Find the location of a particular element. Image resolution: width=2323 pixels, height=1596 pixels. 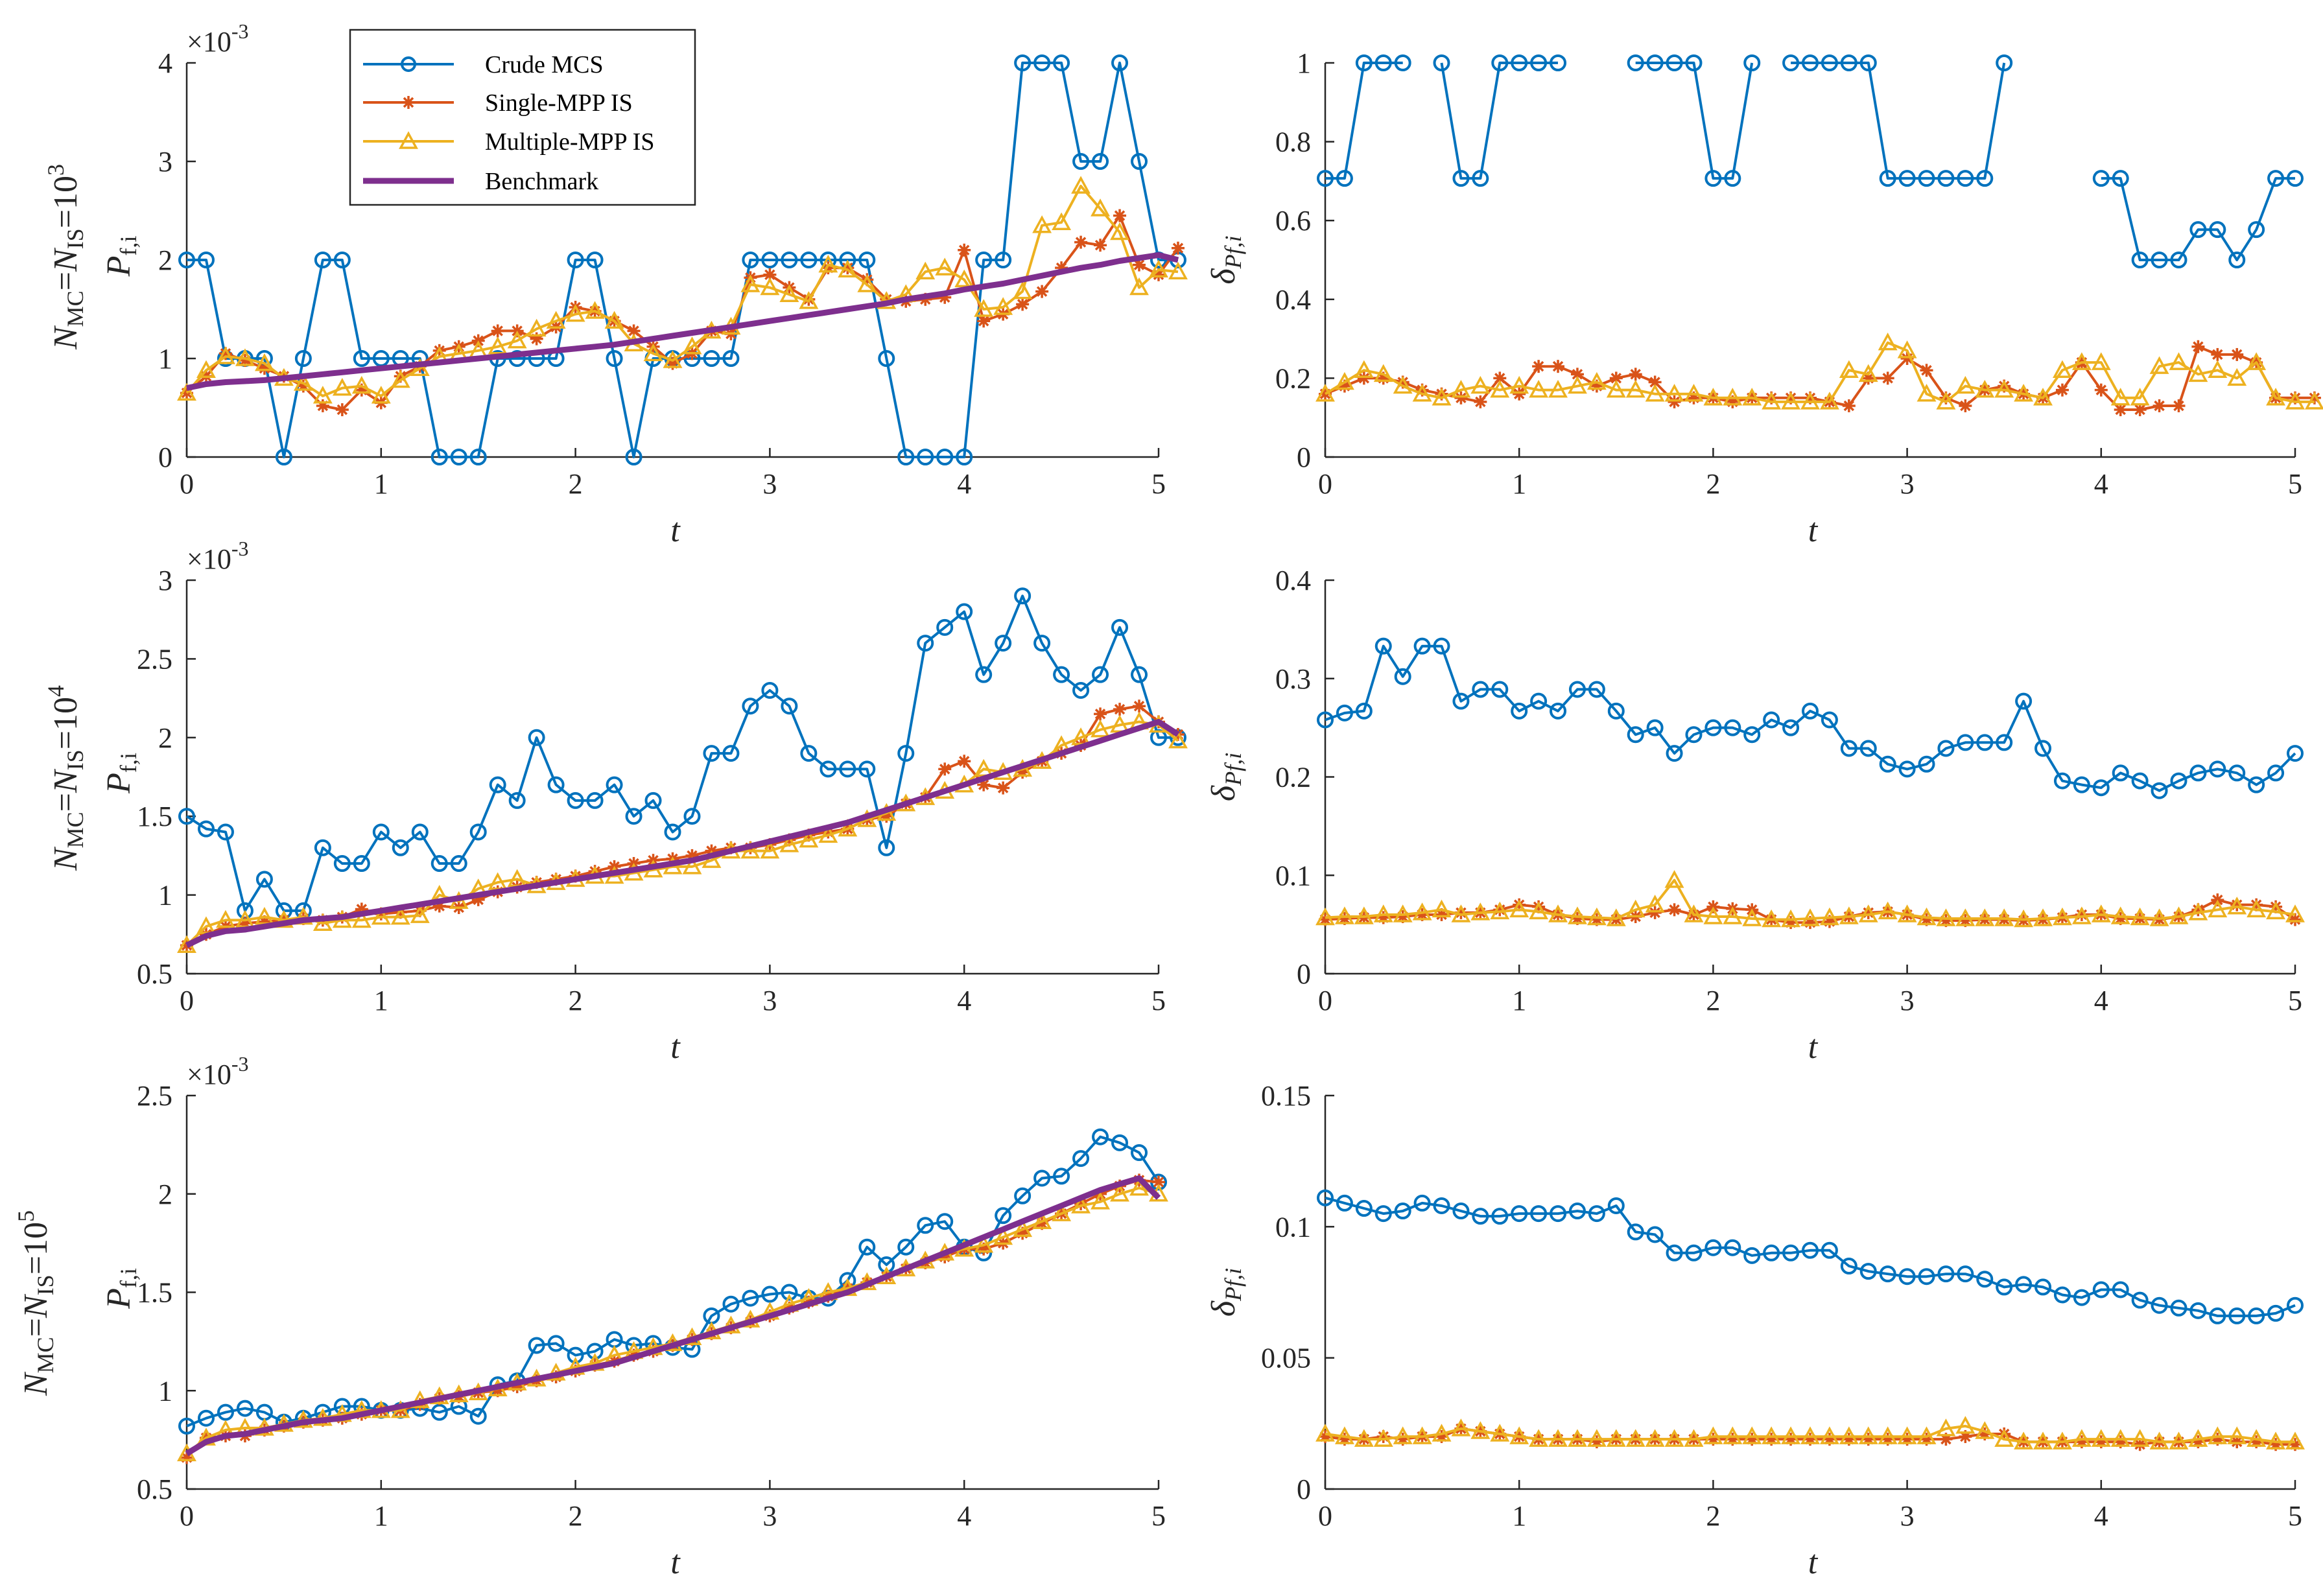

x-tick-label: 2 is located at coordinates (1713, 1000).